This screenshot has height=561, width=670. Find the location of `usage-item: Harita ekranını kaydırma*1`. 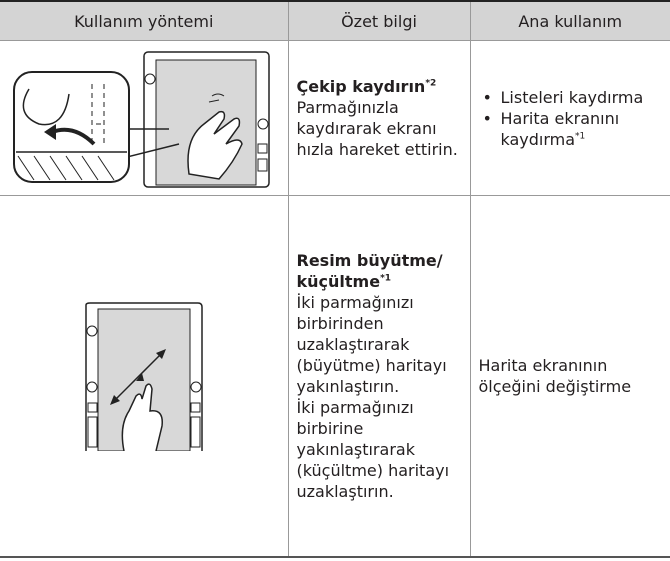

usage-item: Harita ekranını kaydırma*1 is located at coordinates (573, 129).